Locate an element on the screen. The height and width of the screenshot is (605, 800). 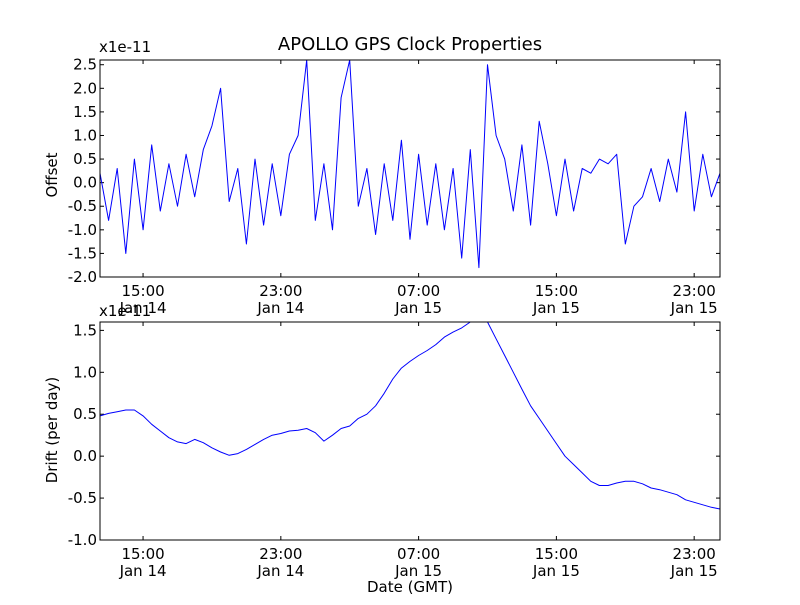
chart-title: APOLLO GPS Clock Properties is located at coordinates (410, 44).